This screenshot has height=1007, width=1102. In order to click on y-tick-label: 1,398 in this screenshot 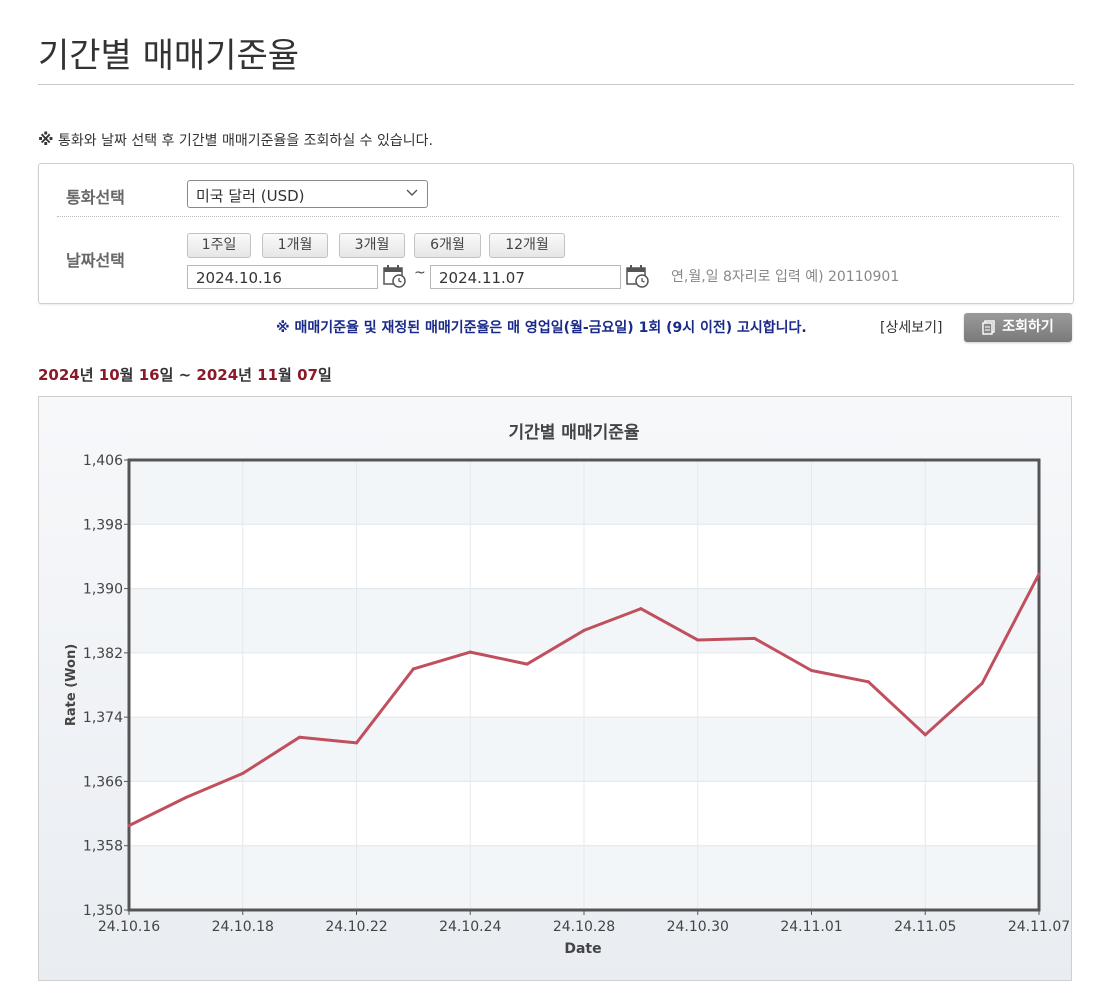, I will do `click(103, 525)`.